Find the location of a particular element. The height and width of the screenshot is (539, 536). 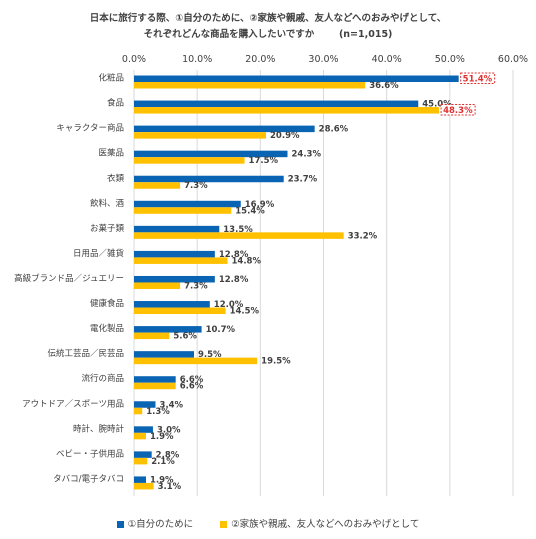

data-label-series1: 2.8% is located at coordinates (168, 455).